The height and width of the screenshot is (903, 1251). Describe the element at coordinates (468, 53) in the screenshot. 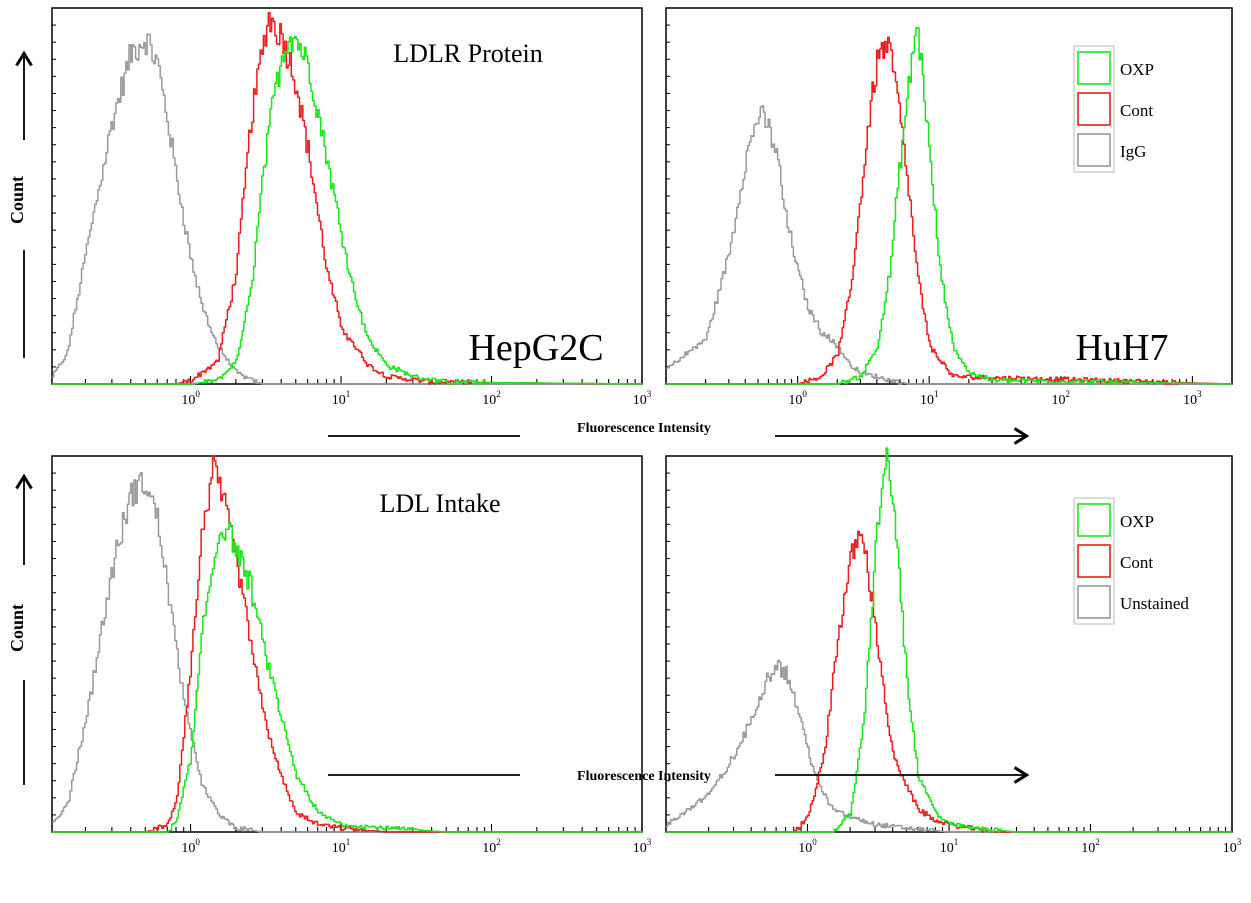

I see `panel-annotation: LDLR Protein` at that location.